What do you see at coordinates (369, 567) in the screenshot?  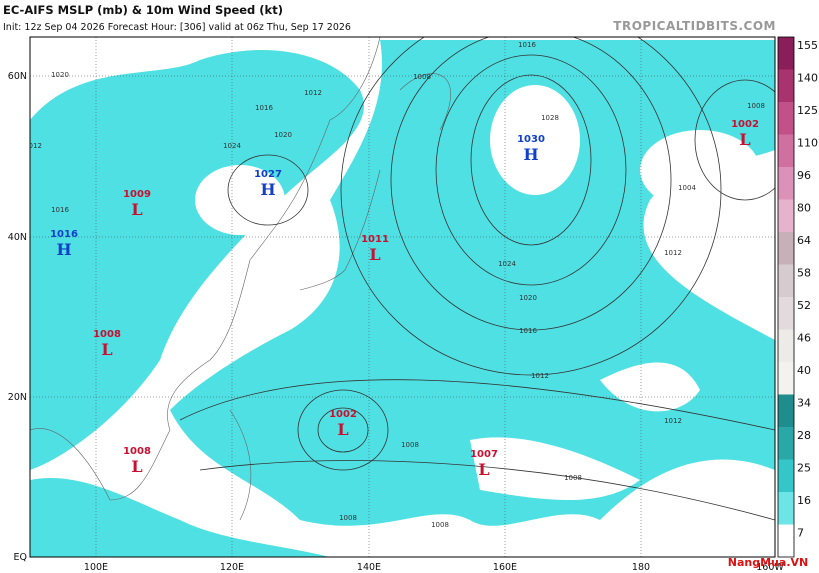 I see `lon-label: 140E` at bounding box center [369, 567].